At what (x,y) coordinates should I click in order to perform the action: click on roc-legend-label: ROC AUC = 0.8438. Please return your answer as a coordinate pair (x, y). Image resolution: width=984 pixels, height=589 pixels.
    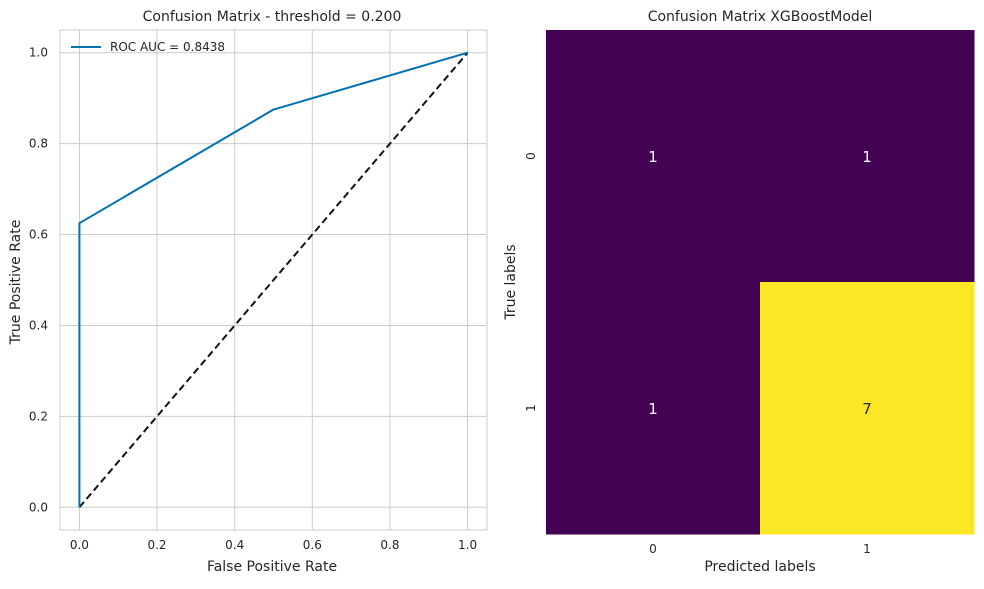
    Looking at the image, I should click on (167, 47).